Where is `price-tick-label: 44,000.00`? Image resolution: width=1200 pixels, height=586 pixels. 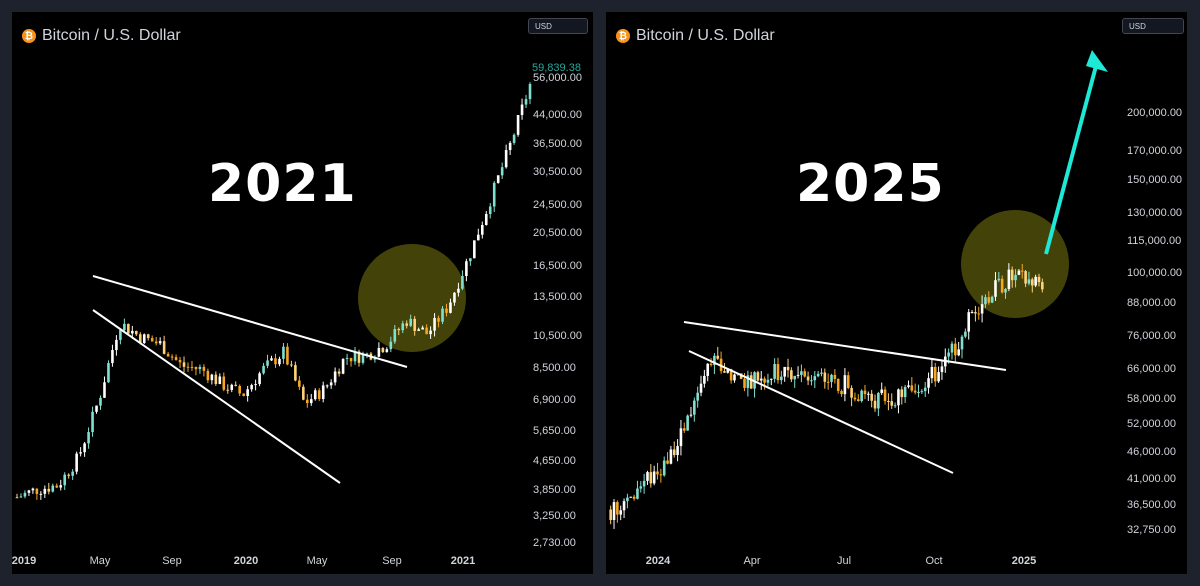 price-tick-label: 44,000.00 is located at coordinates (557, 115).